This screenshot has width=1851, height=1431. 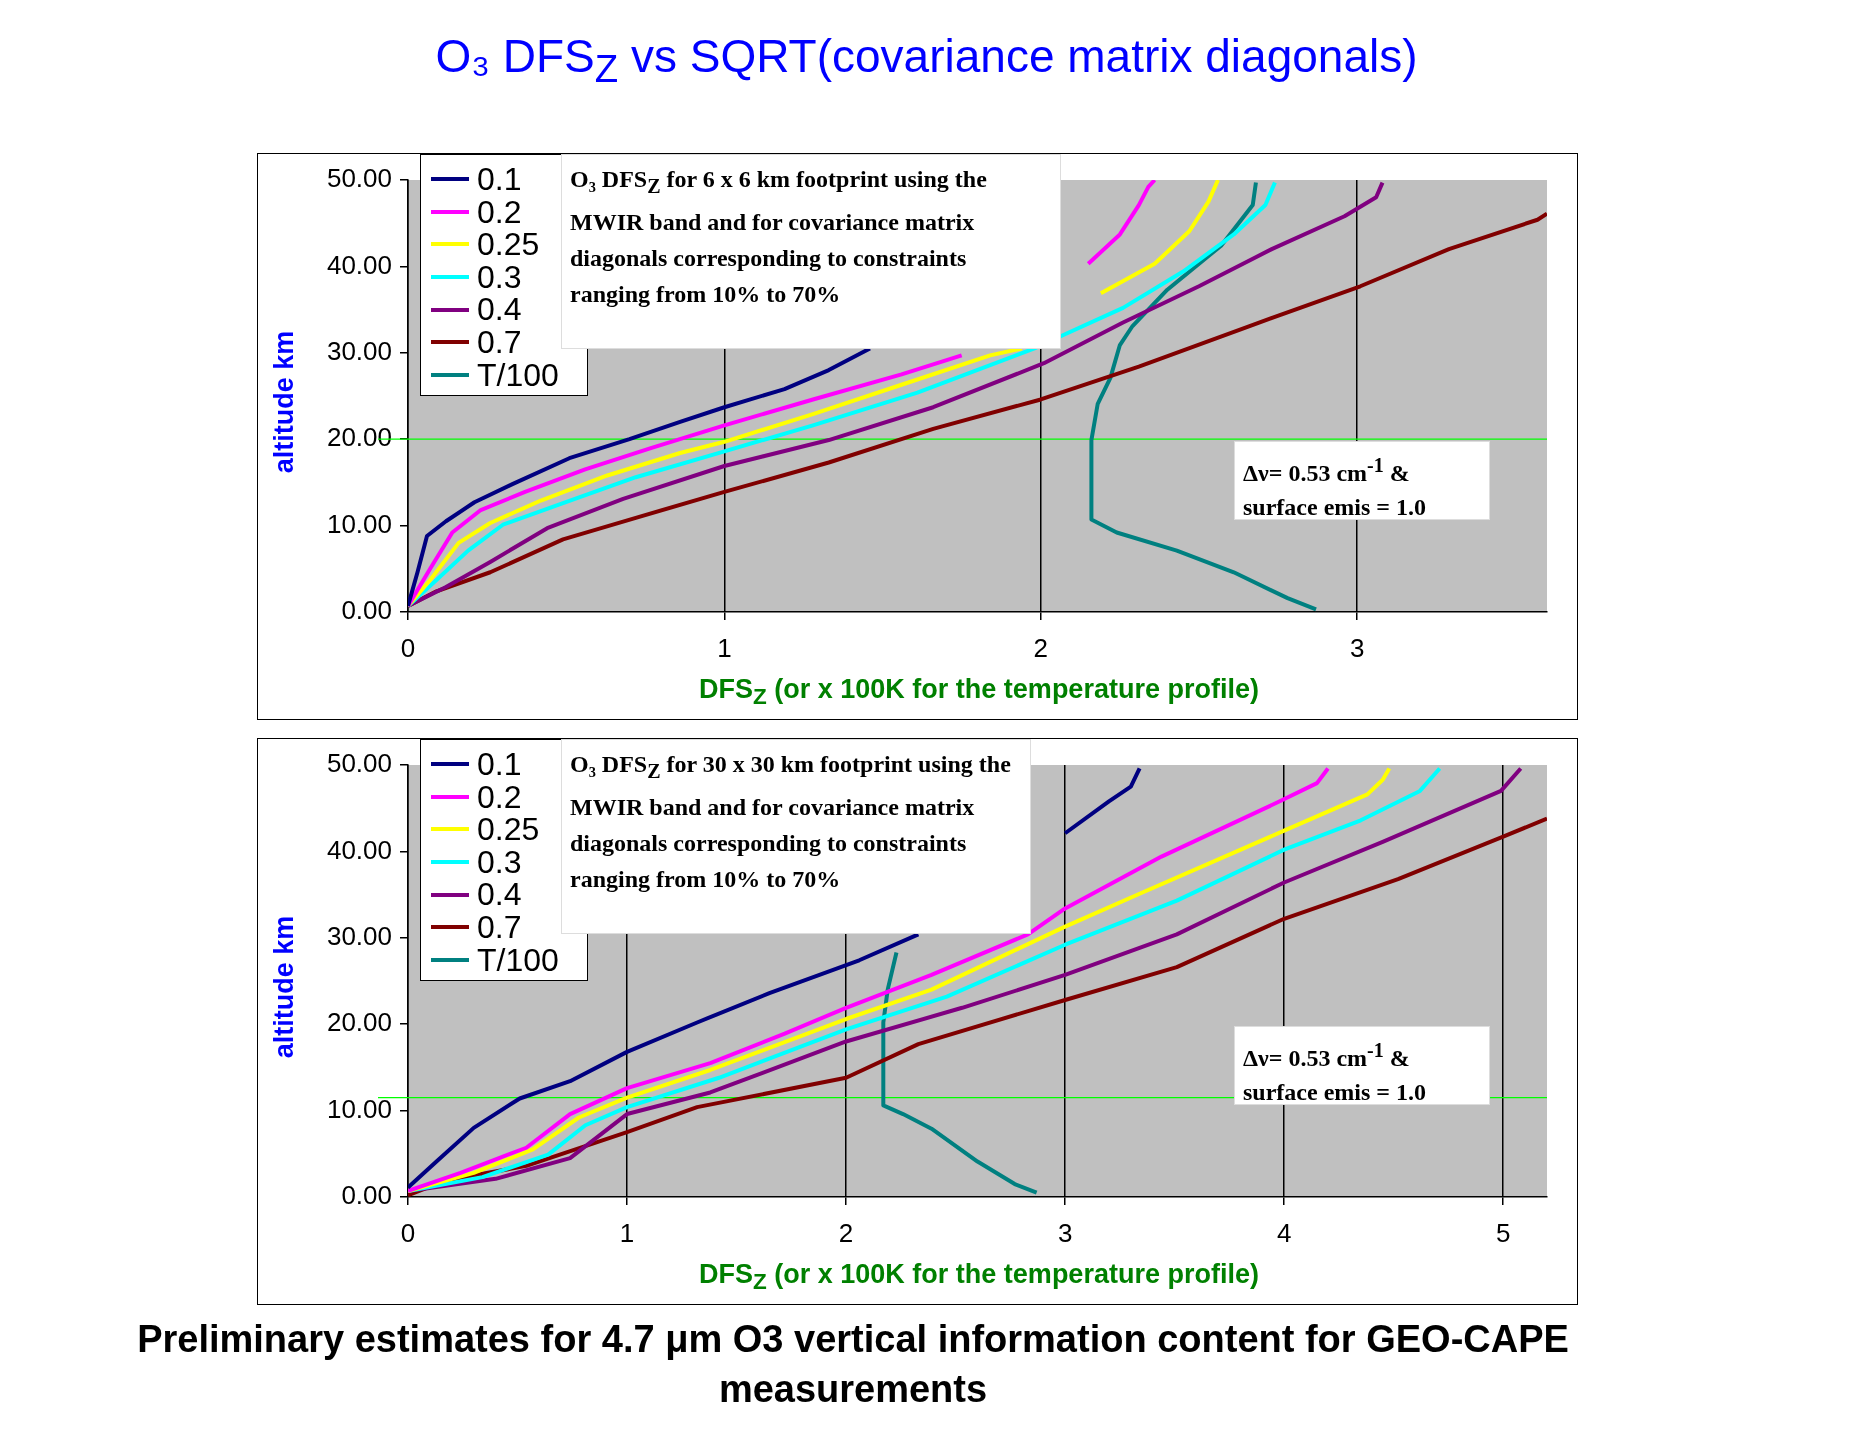 What do you see at coordinates (796, 836) in the screenshot?
I see `text-box: O₃ DFS$_{Z}$ for 30 x 30 km footprint using the MWIR band and for covariance matrix diagonals corresponding to constraints ranging from 10% to 70%` at bounding box center [796, 836].